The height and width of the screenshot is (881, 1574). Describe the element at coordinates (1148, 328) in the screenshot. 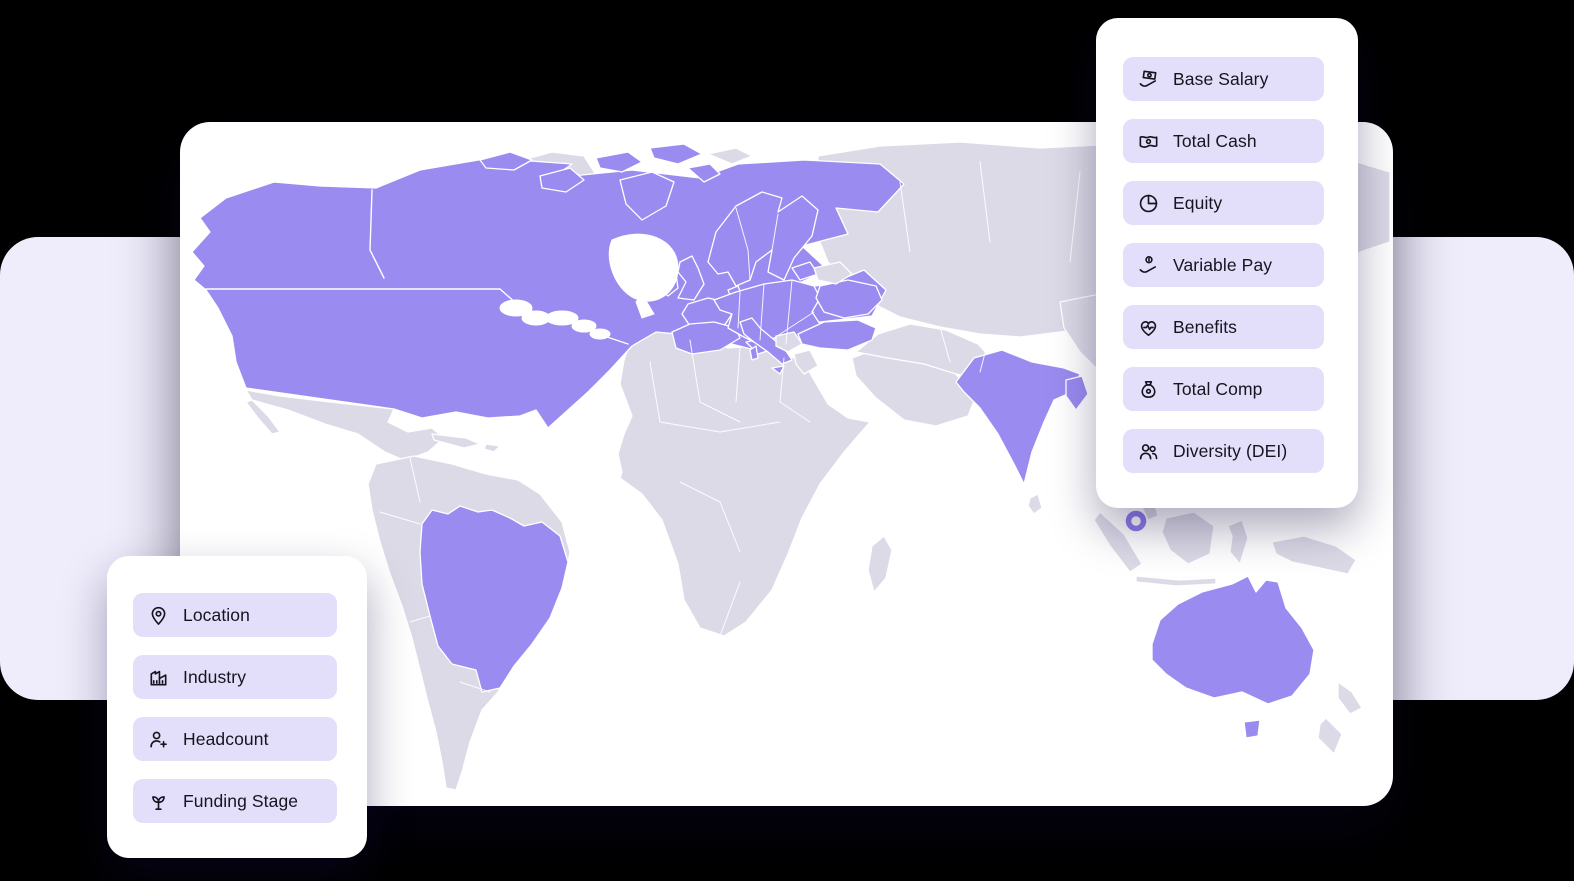

I see `heart-pulse-icon` at that location.